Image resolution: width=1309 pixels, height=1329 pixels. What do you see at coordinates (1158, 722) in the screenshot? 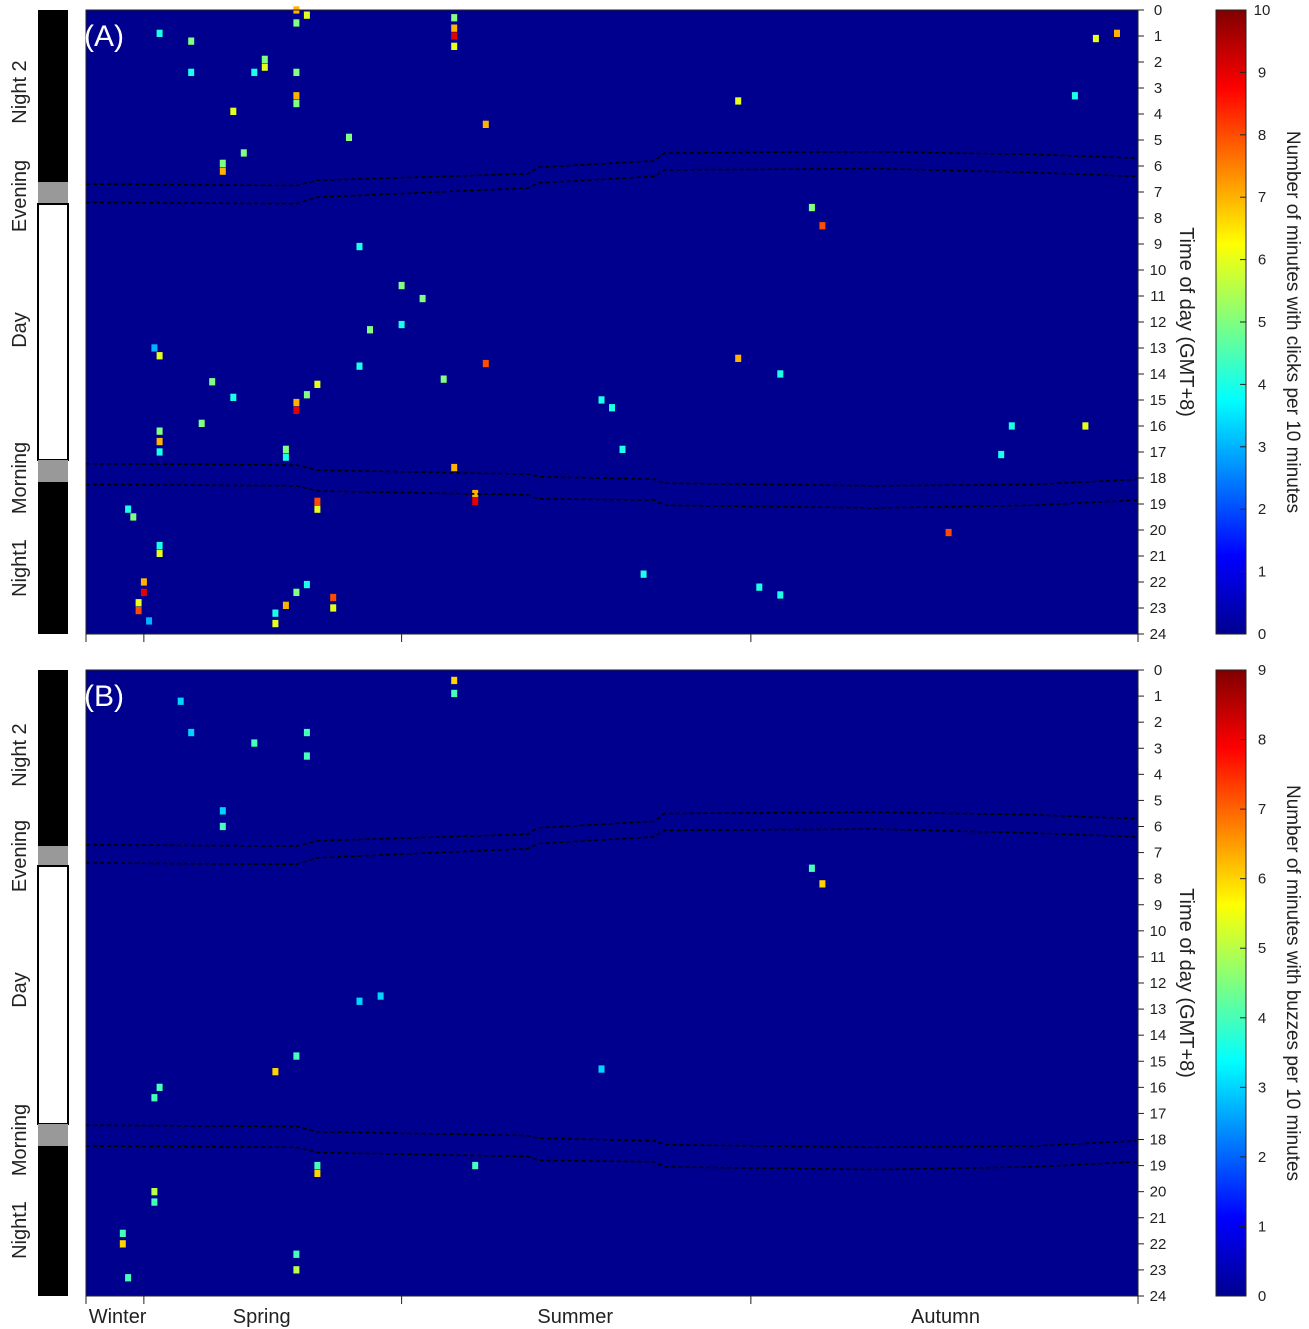
I see `y-tick-label: 2` at bounding box center [1158, 722].